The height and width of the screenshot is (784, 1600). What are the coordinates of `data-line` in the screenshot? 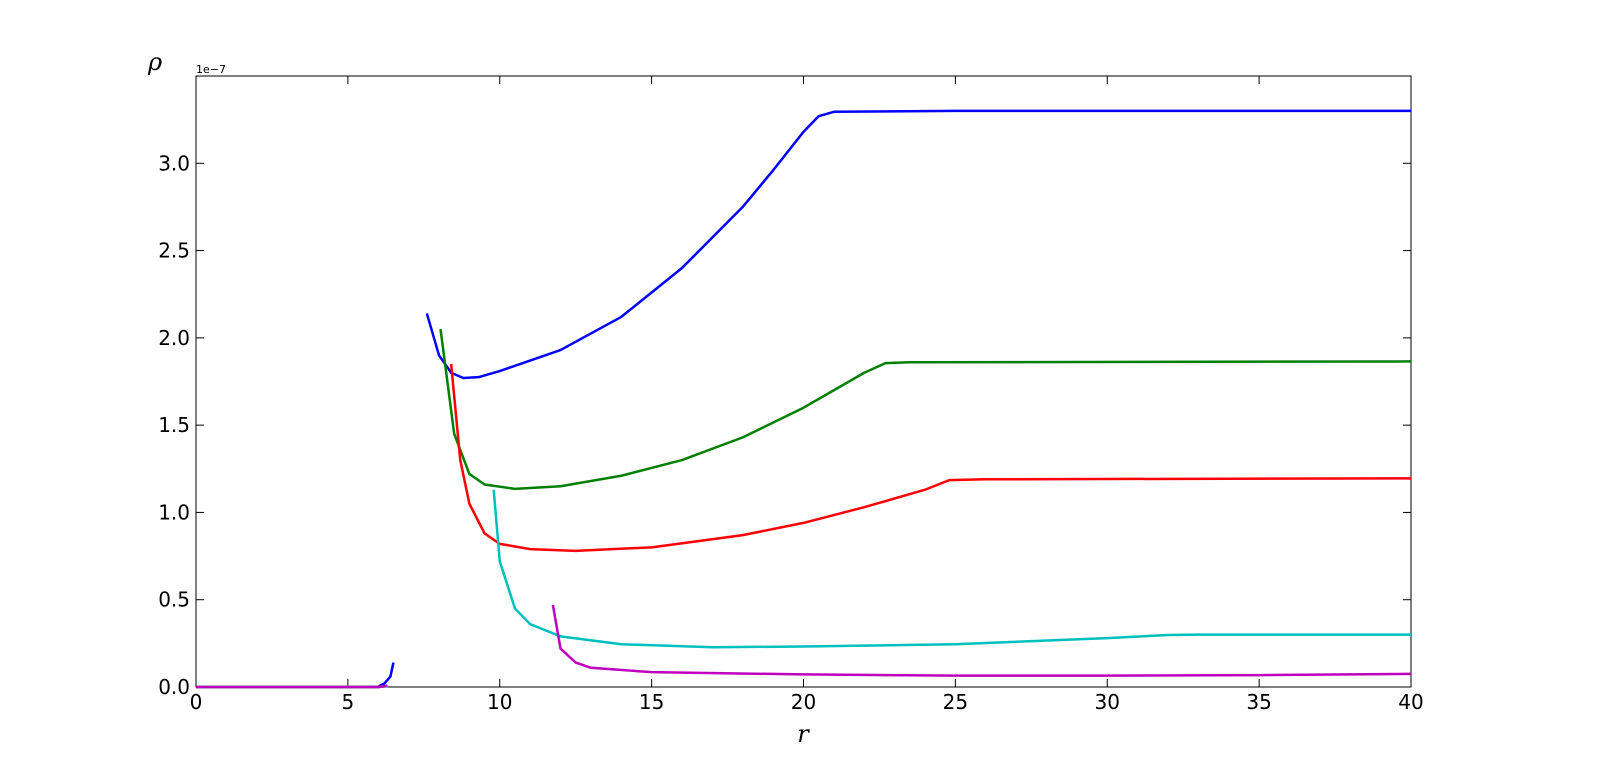 It's located at (804, 646).